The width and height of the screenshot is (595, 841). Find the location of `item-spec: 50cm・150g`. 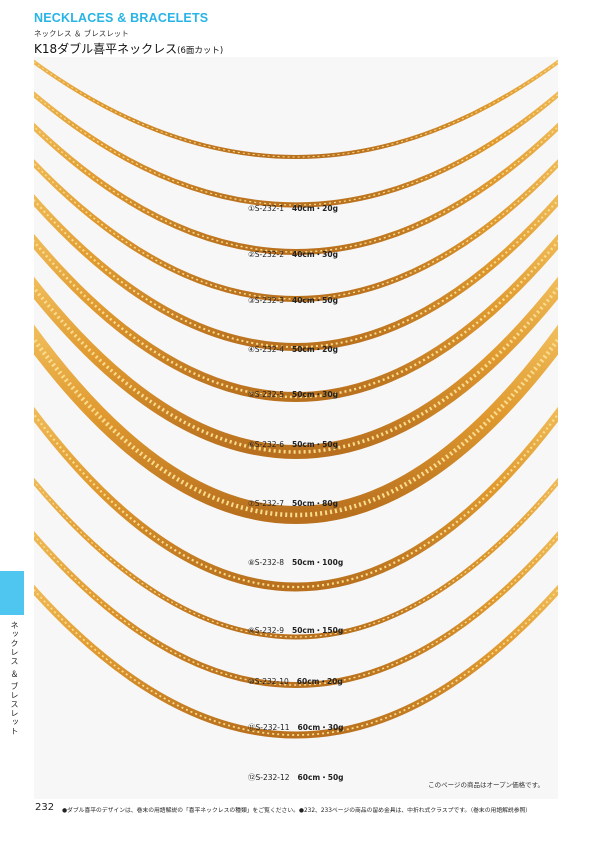

item-spec: 50cm・150g is located at coordinates (317, 630).